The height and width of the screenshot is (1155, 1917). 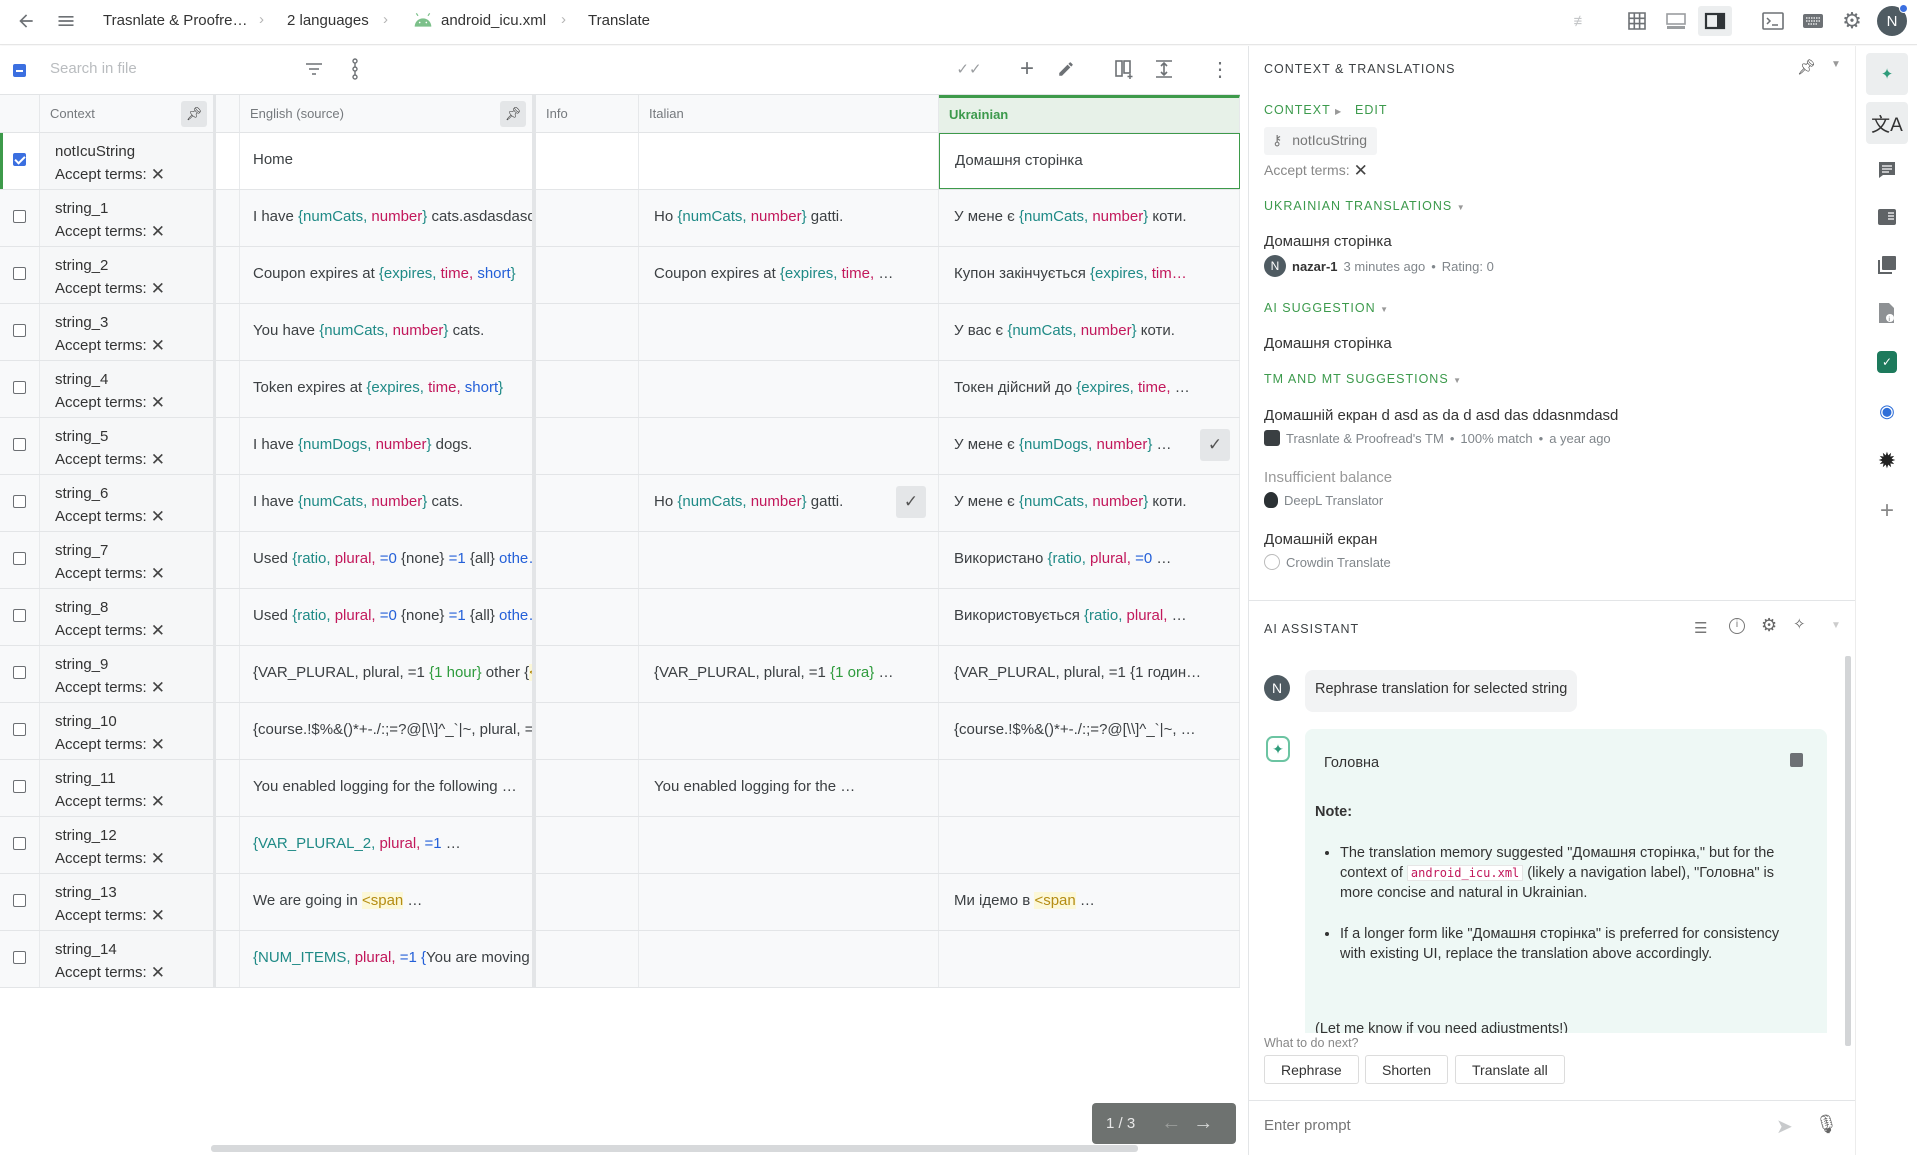 I want to click on breadcrumb-file: android_icu.xml, so click(x=494, y=20).